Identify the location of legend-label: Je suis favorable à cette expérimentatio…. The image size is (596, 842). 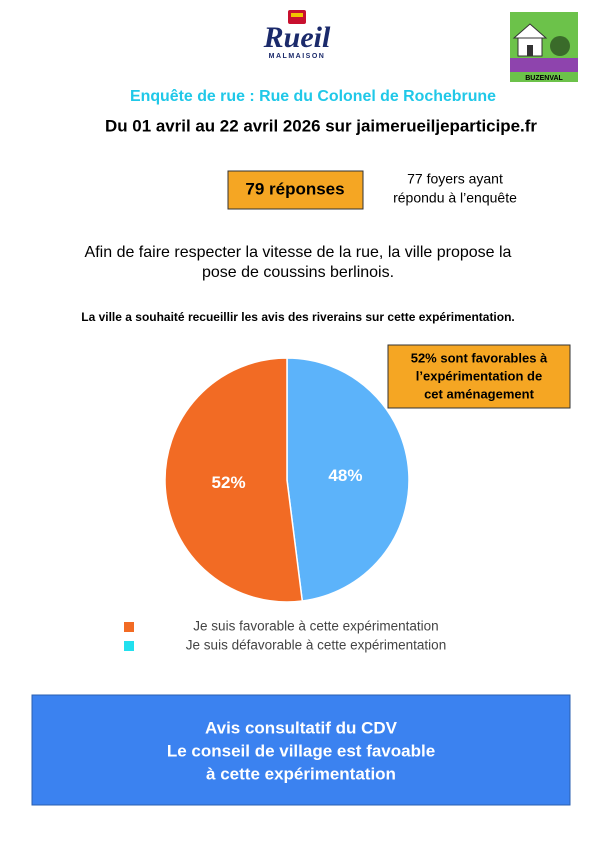
(315, 626).